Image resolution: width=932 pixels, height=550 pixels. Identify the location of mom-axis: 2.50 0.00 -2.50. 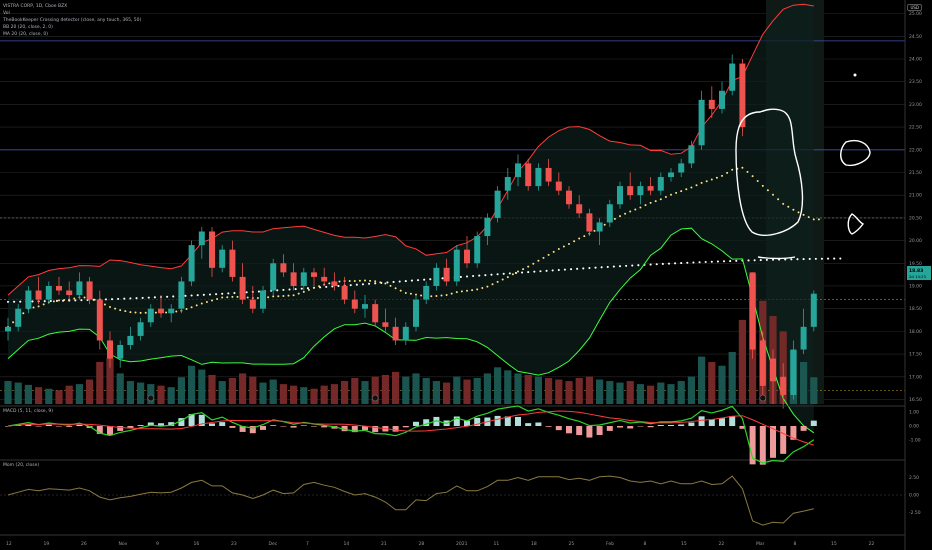
(915, 495).